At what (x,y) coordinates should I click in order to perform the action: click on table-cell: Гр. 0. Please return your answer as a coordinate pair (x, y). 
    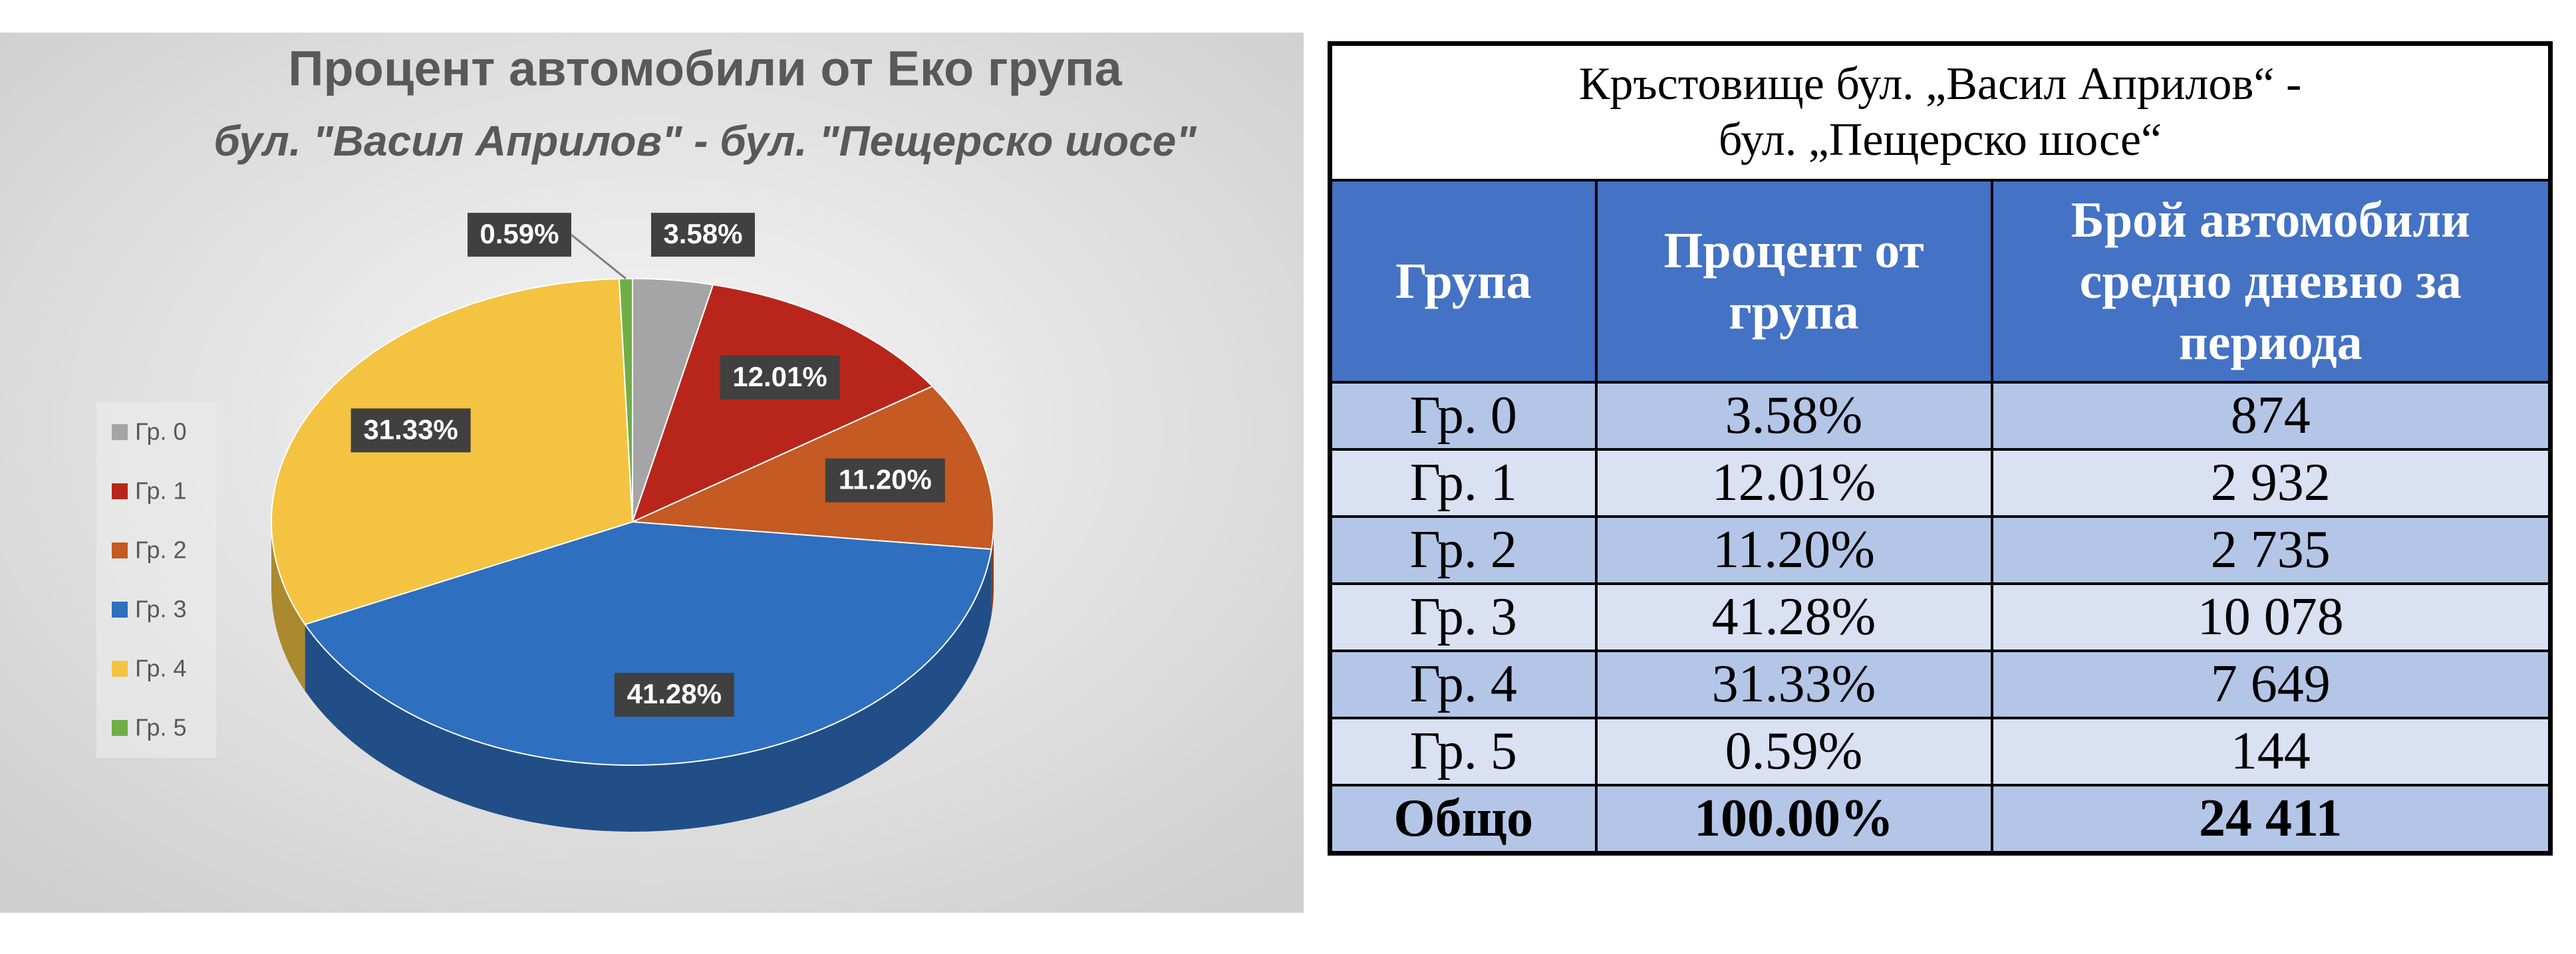
    Looking at the image, I should click on (1463, 416).